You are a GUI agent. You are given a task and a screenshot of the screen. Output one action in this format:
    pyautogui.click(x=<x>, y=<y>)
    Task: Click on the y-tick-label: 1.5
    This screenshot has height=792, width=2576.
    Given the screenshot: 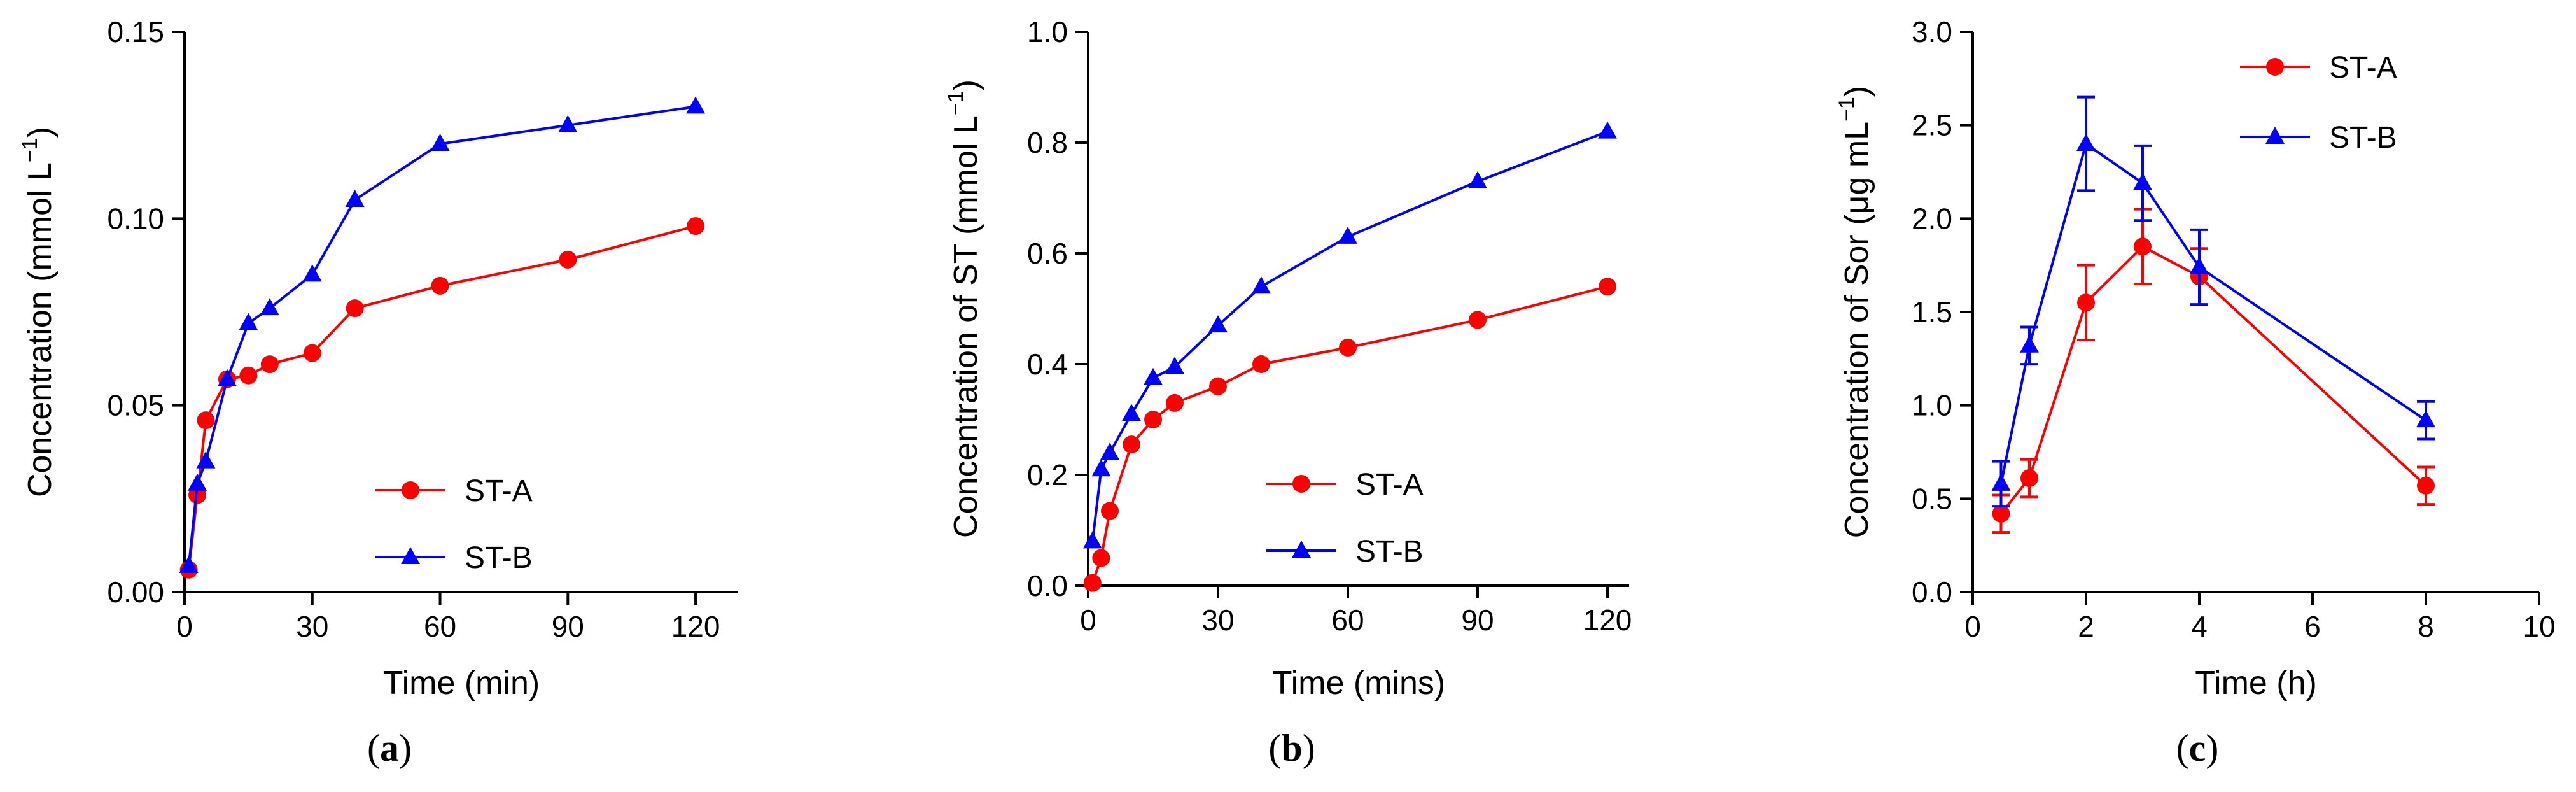 What is the action you would take?
    pyautogui.click(x=1932, y=312)
    